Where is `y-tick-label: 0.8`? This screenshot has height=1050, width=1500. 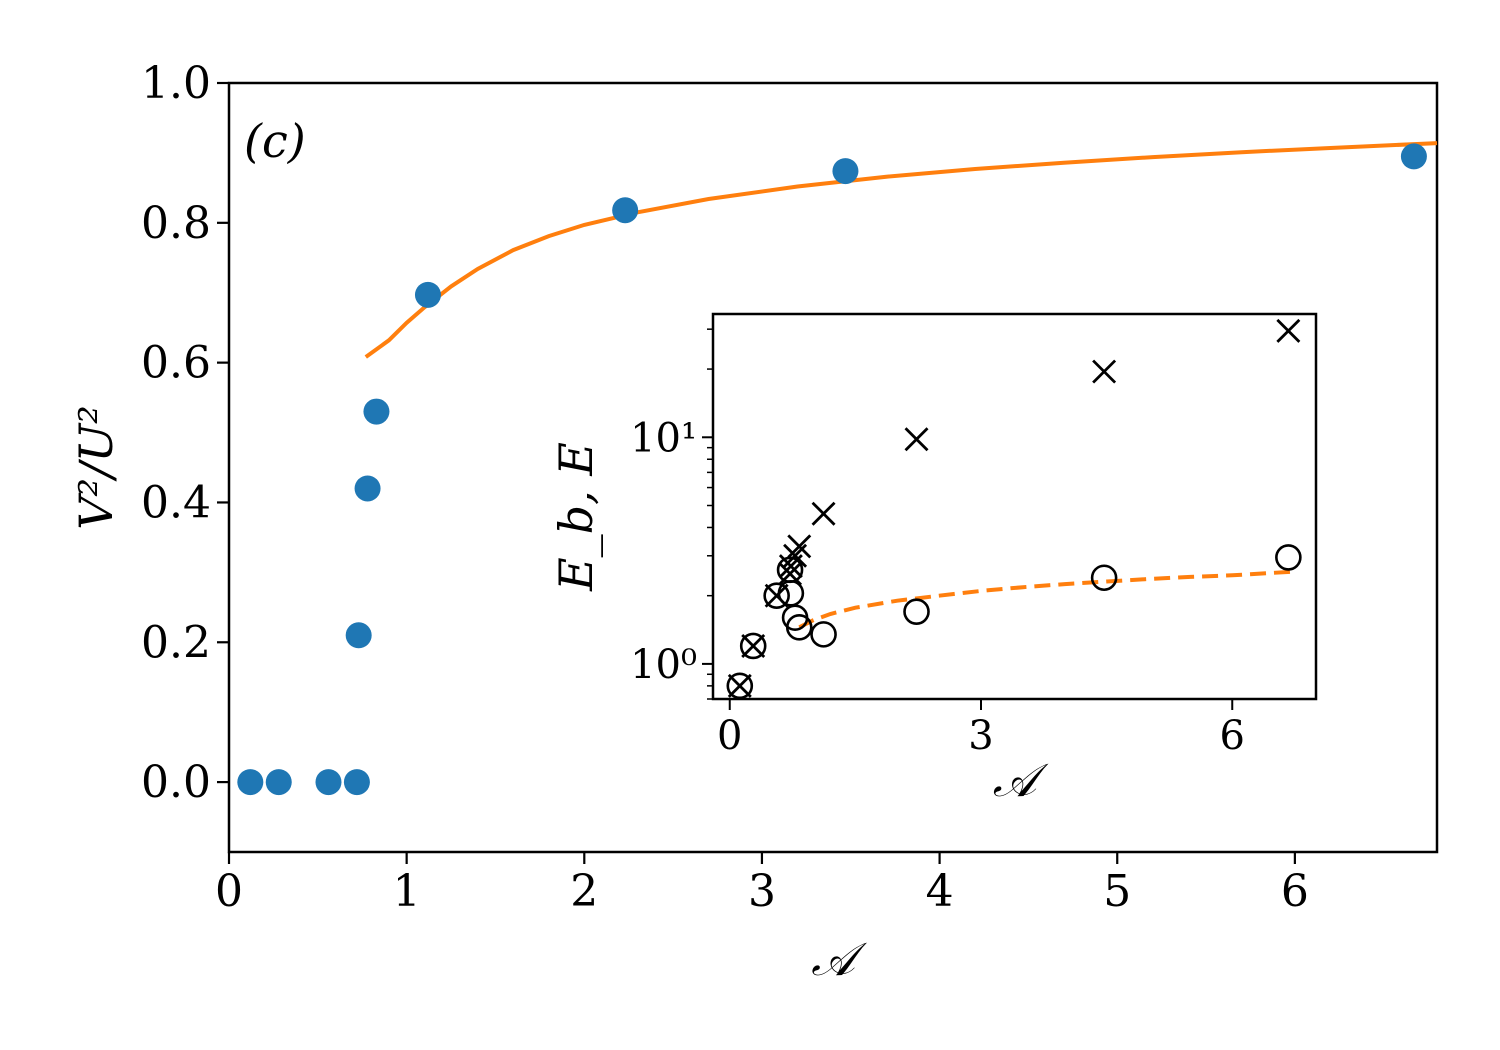 y-tick-label: 0.8 is located at coordinates (176, 223).